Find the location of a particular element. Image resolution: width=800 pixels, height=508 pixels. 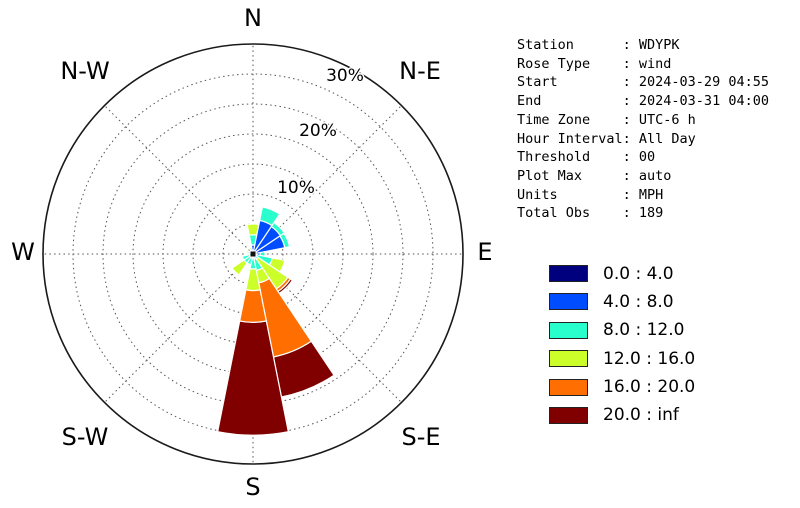

info-row: Hour Interval: All Day is located at coordinates (606, 138).